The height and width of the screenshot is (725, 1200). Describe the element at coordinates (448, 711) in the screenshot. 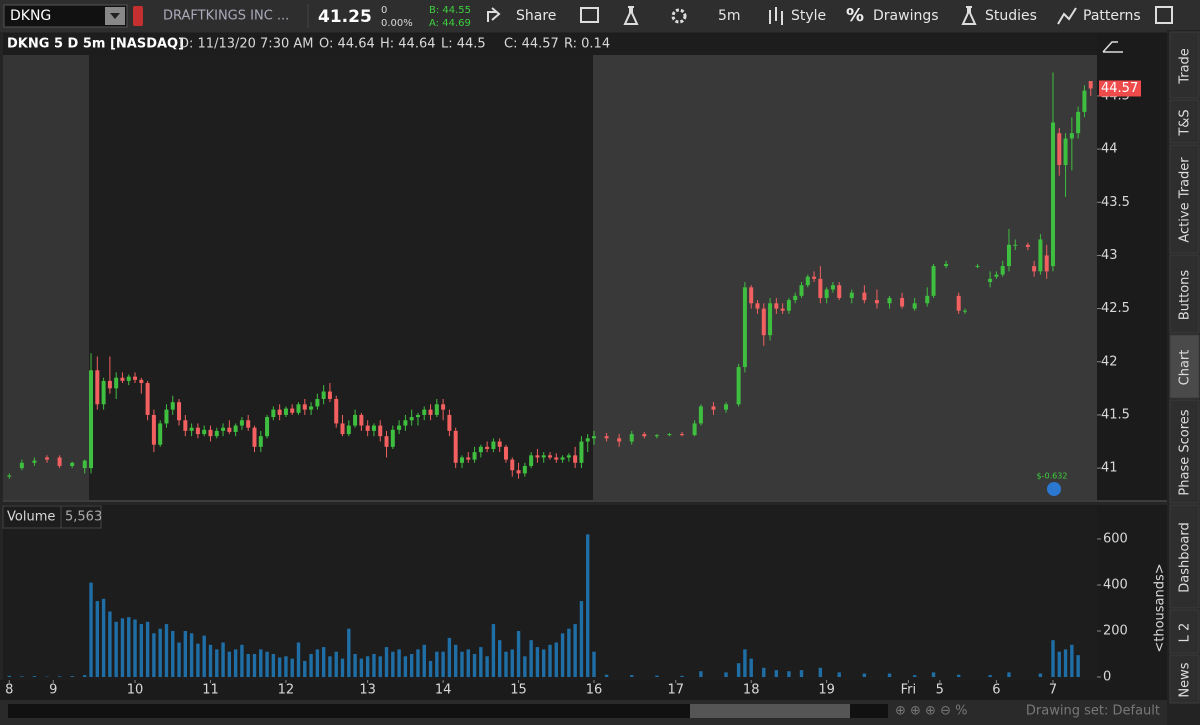

I see `scroll-track` at that location.